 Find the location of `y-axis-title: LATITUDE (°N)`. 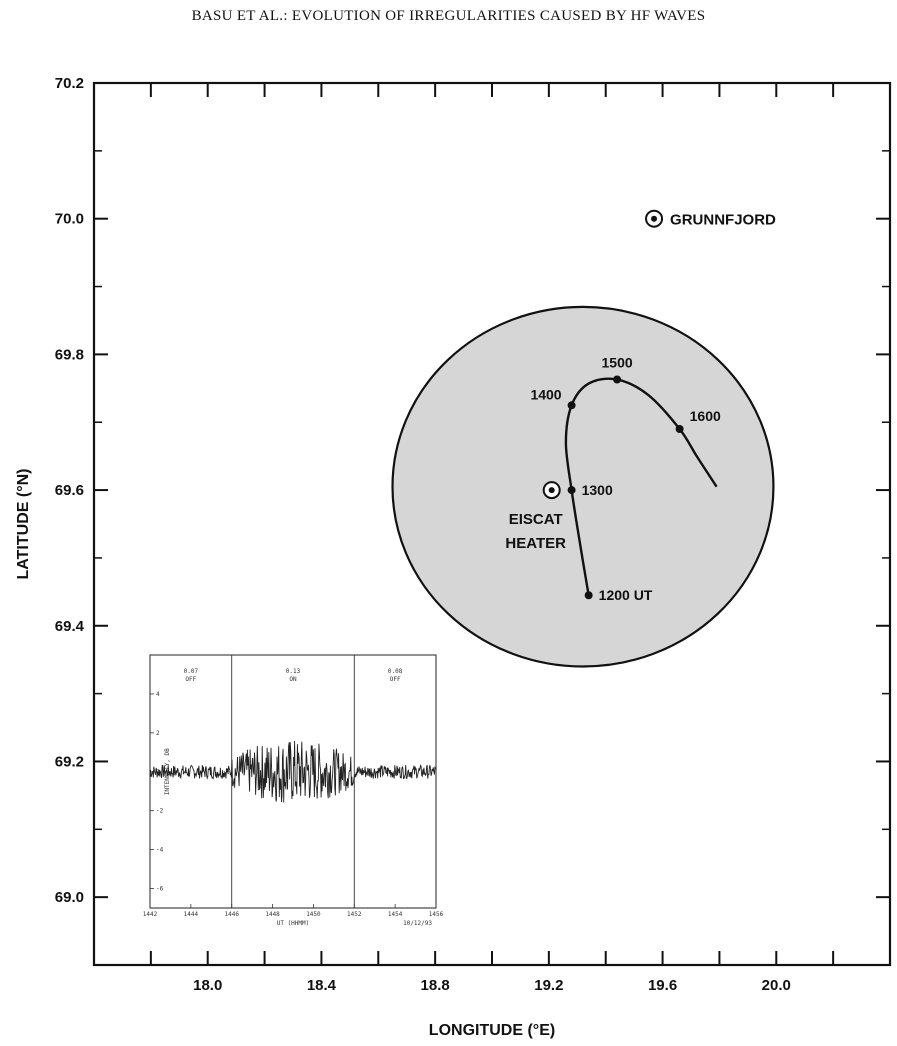

y-axis-title: LATITUDE (°N) is located at coordinates (23, 524).